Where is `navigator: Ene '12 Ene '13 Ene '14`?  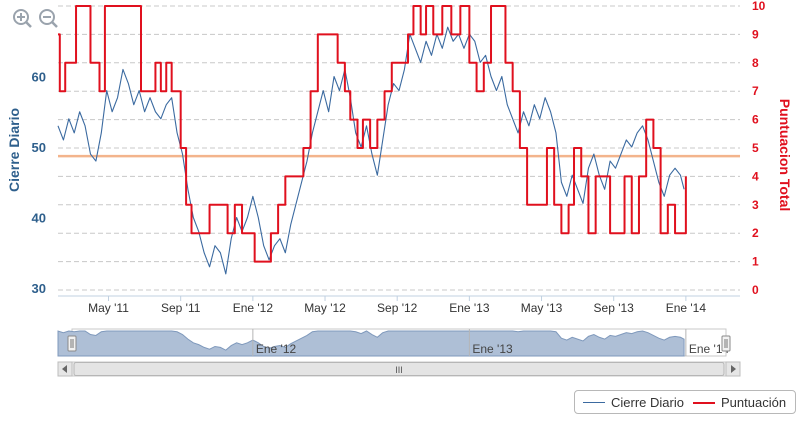 navigator: Ene '12 Ene '13 Ene '14 is located at coordinates (394, 342).